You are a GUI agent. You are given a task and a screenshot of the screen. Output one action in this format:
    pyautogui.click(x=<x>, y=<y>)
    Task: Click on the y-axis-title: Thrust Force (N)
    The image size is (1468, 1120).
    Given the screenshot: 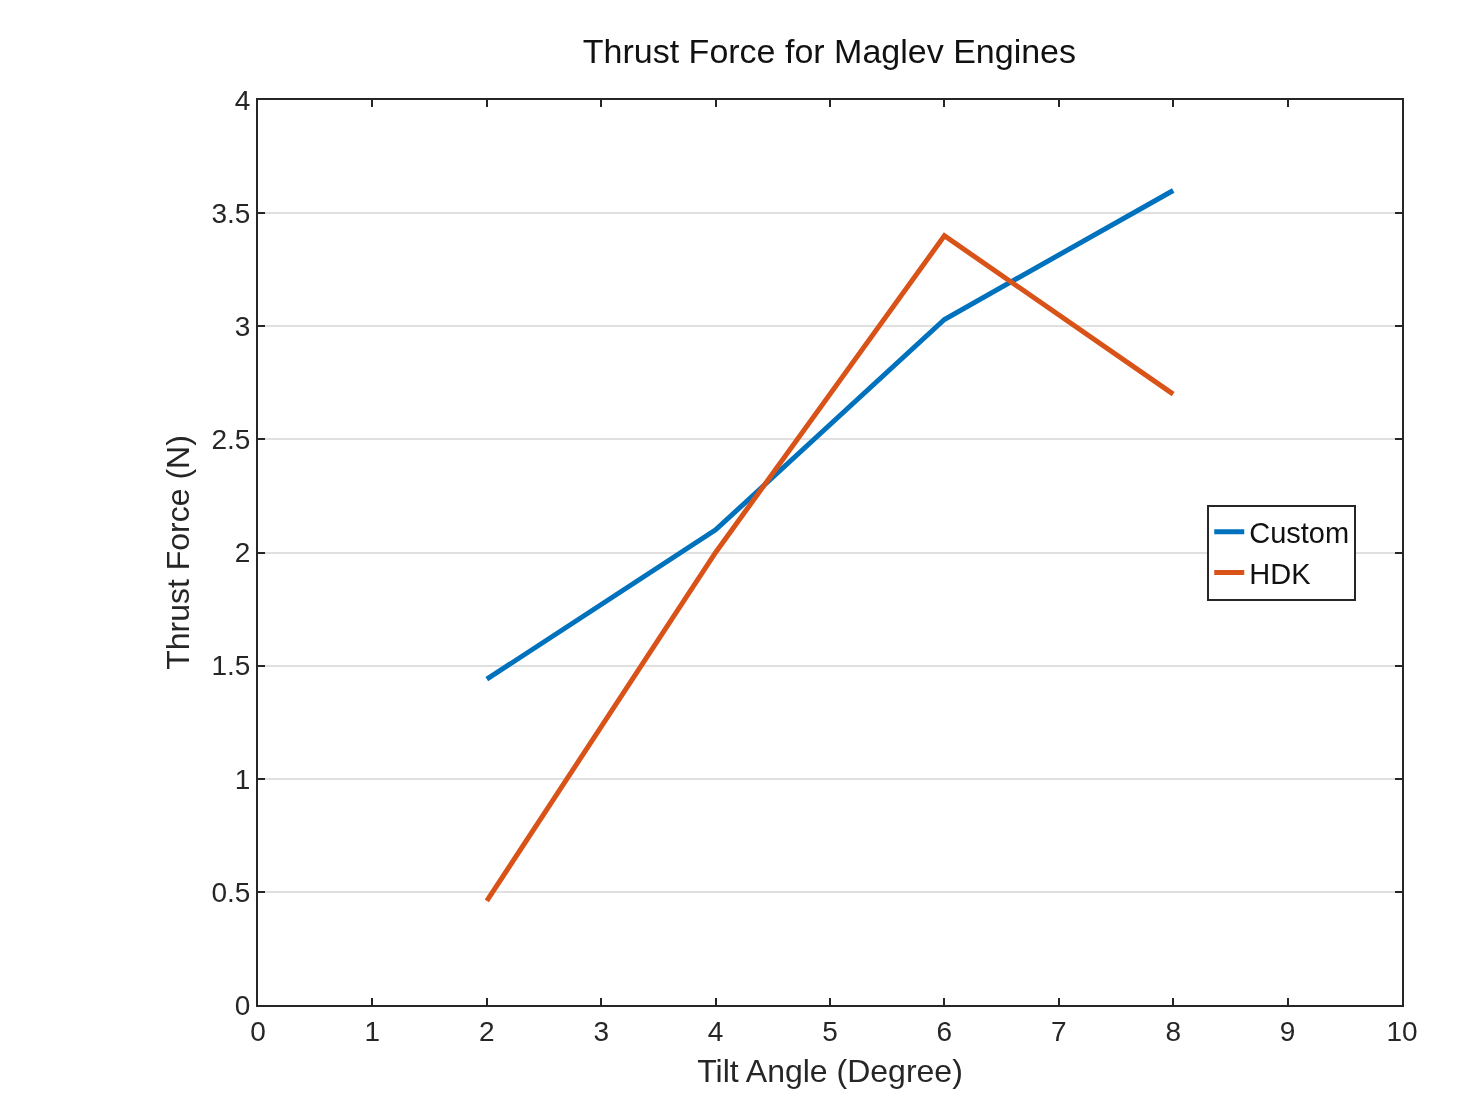 What is the action you would take?
    pyautogui.click(x=178, y=552)
    